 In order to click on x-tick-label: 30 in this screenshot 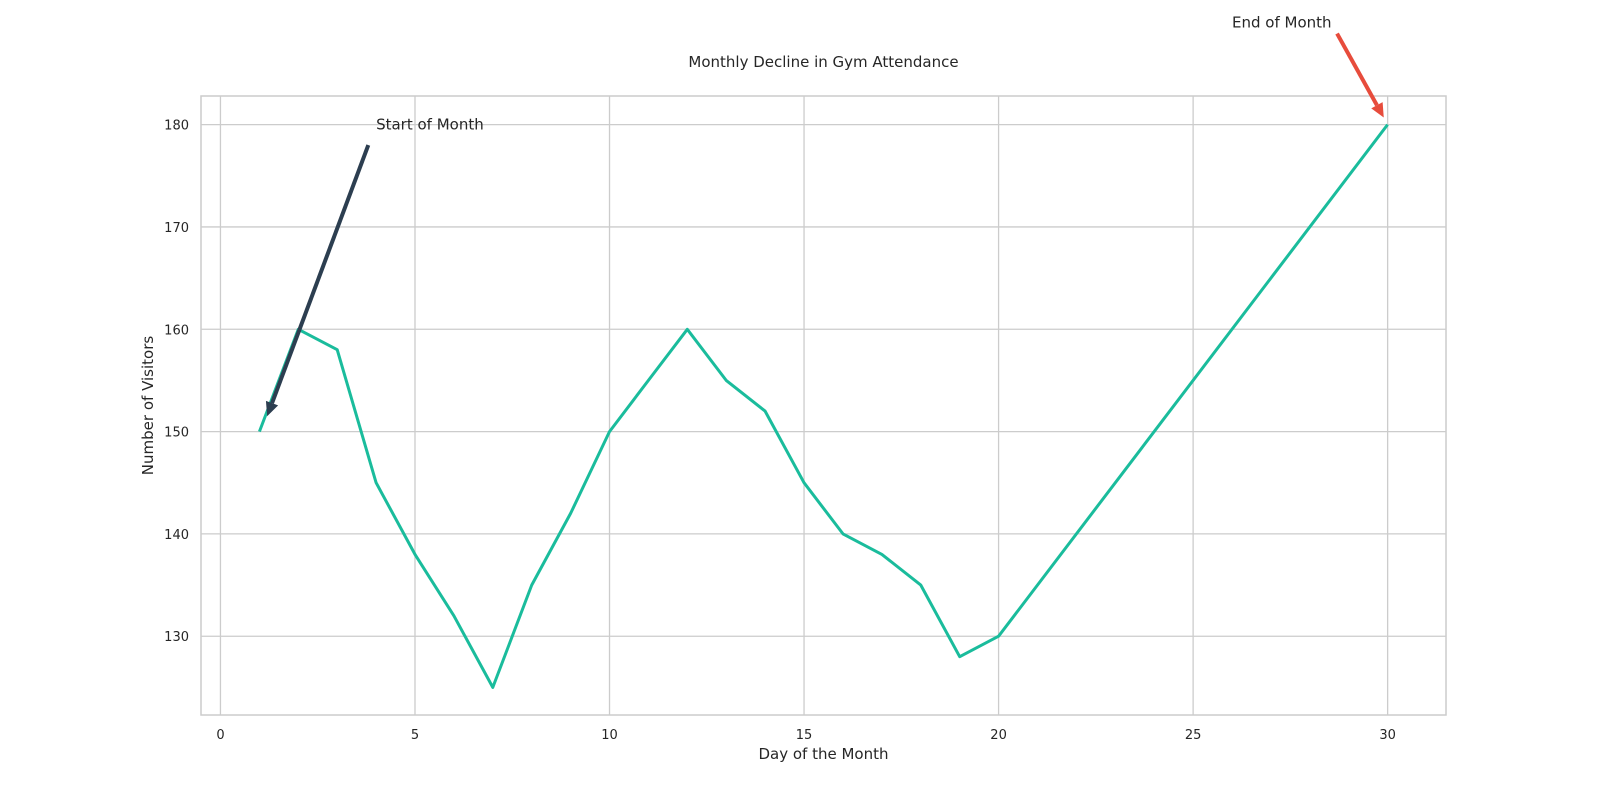, I will do `click(1387, 735)`.